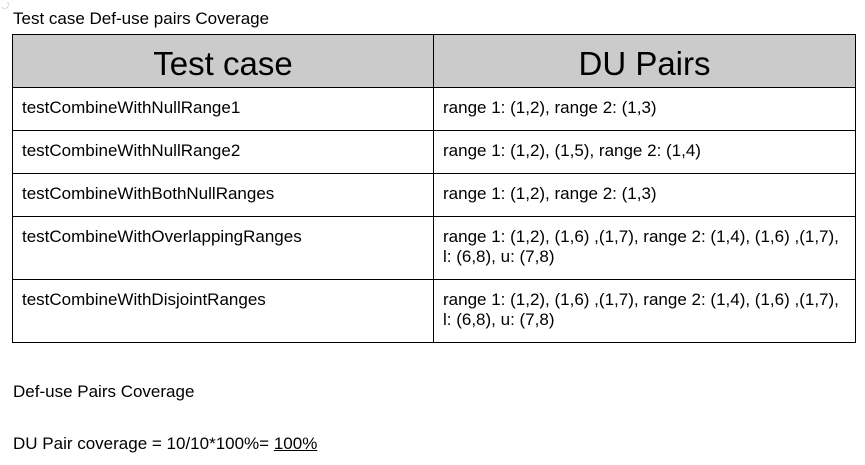 This screenshot has height=465, width=865. Describe the element at coordinates (223, 195) in the screenshot. I see `test-case-cell: testCombineWithBothNullRanges` at that location.